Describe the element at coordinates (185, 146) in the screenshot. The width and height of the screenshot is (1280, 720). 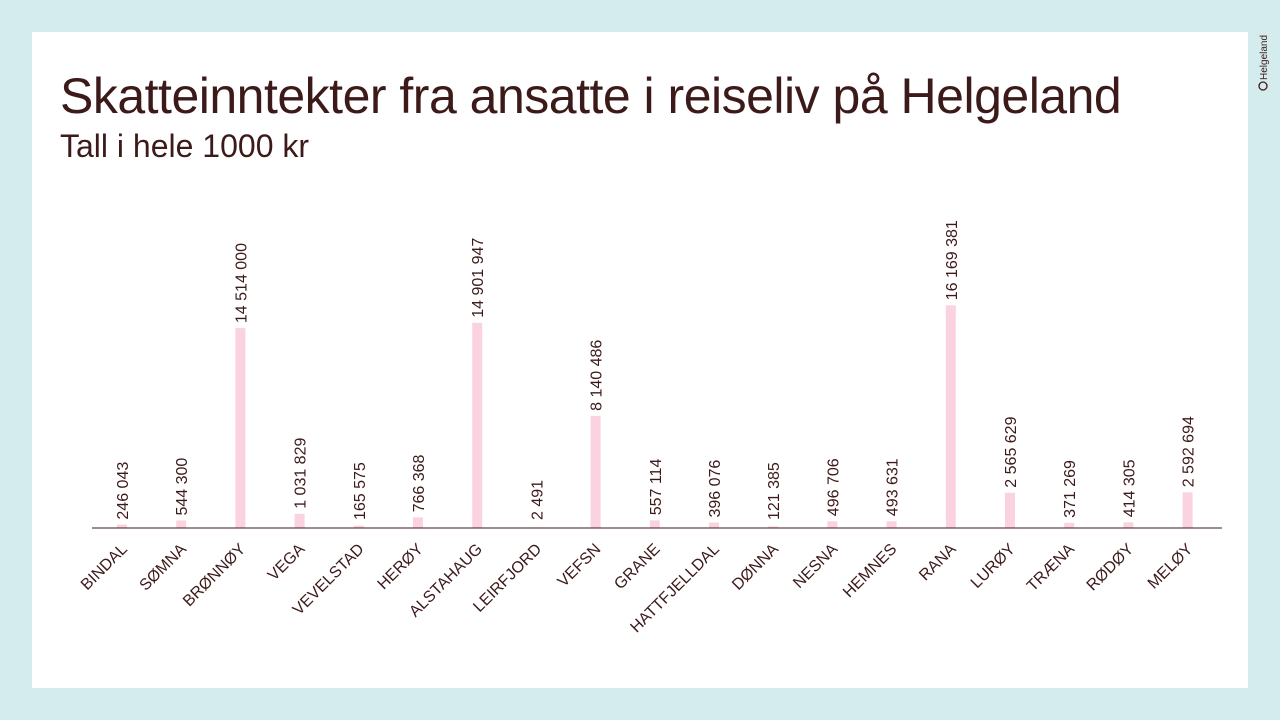
I see `chart-subtitle: Tall i hele 1000 kr` at that location.